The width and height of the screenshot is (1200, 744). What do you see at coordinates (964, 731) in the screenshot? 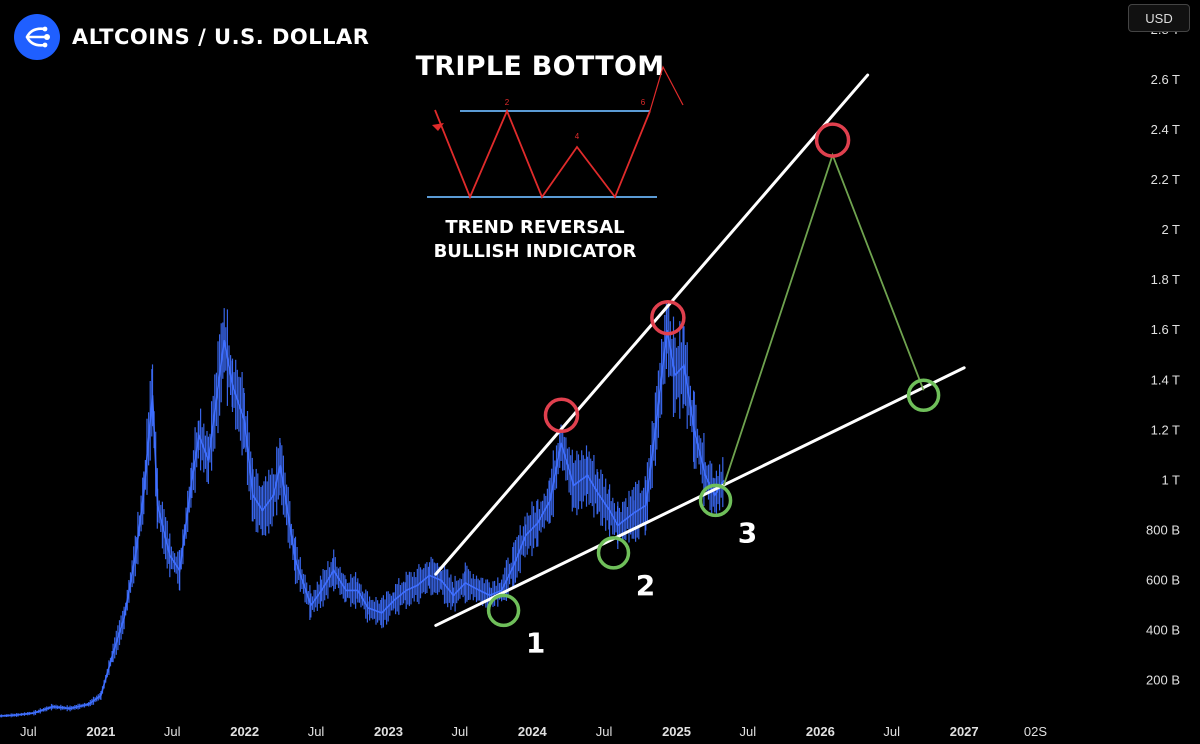
I see `x-tick-label: 2027` at bounding box center [964, 731].